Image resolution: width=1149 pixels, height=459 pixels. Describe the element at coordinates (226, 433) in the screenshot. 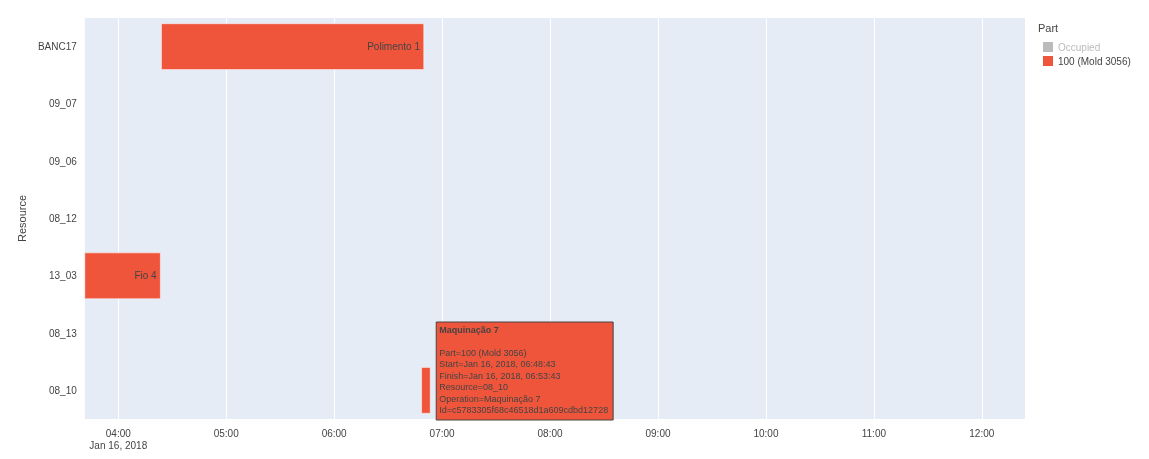

I see `x-tick-label: 05:00` at that location.